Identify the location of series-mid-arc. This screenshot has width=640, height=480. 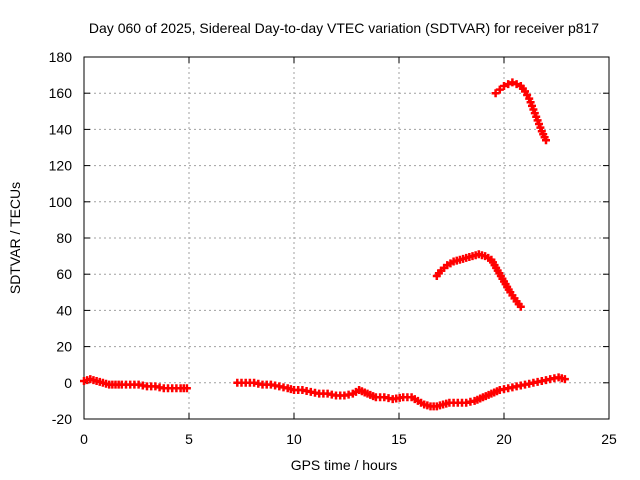
(478, 280).